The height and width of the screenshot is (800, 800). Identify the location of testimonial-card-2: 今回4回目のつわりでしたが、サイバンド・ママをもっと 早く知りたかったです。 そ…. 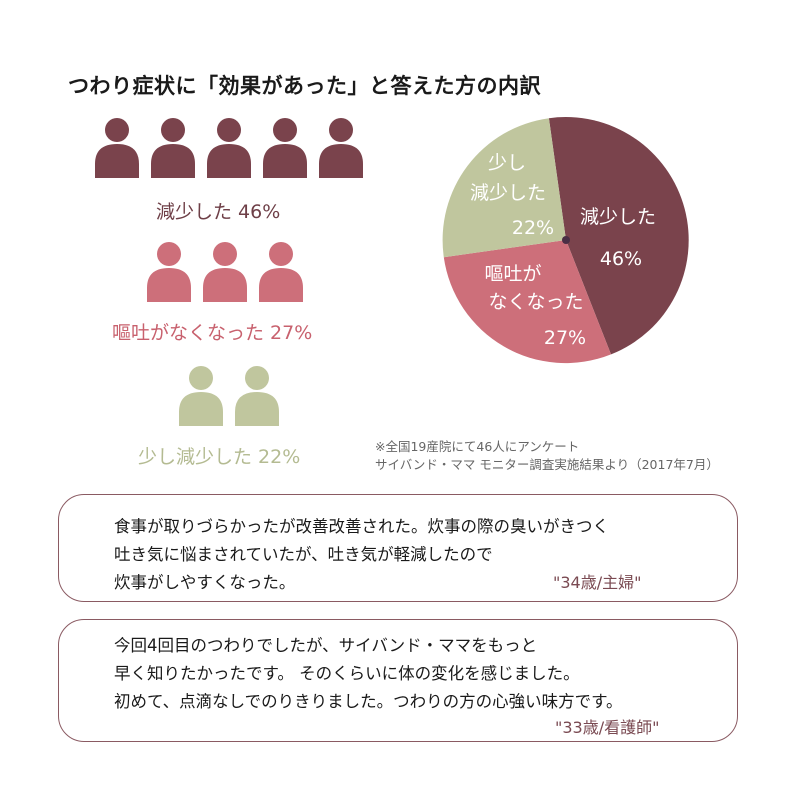
(398, 680).